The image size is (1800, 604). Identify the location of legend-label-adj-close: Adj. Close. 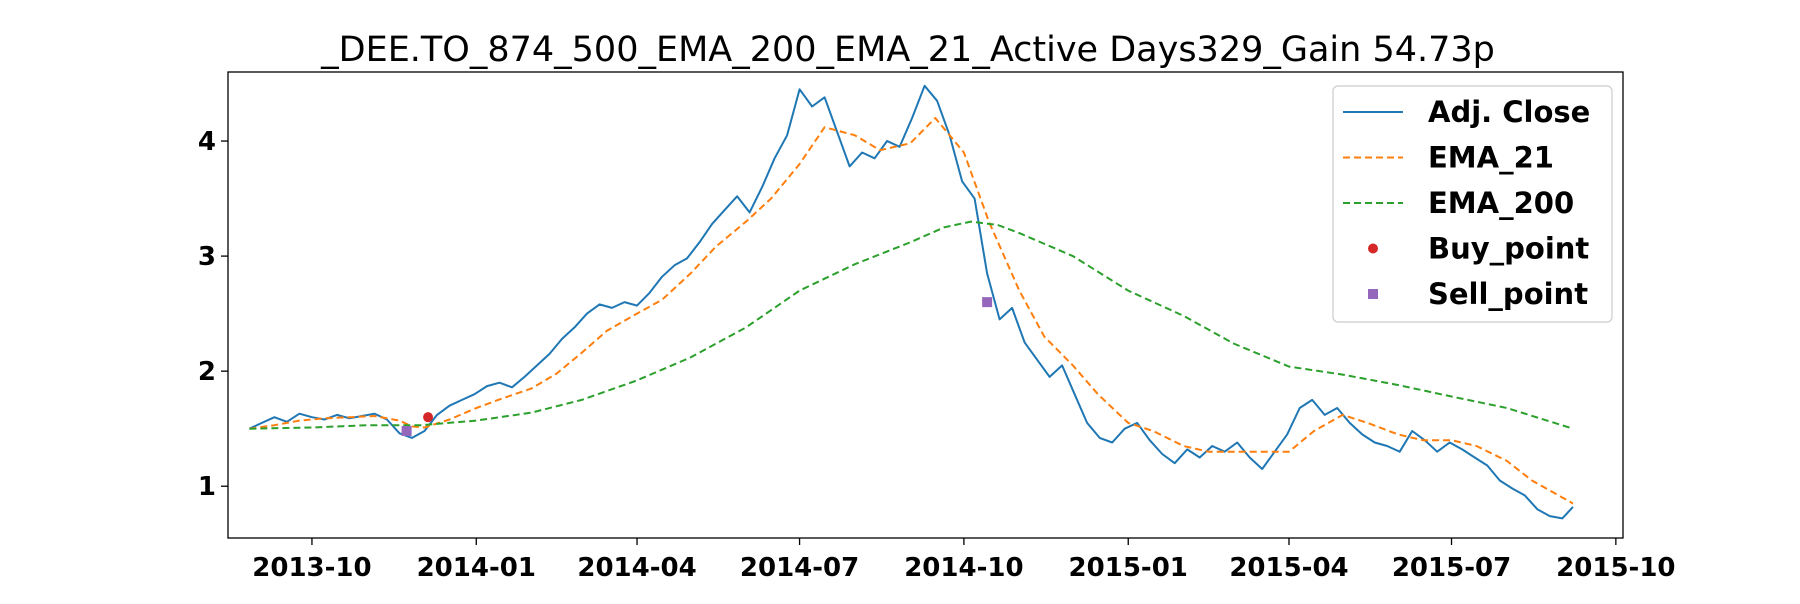
(1509, 112).